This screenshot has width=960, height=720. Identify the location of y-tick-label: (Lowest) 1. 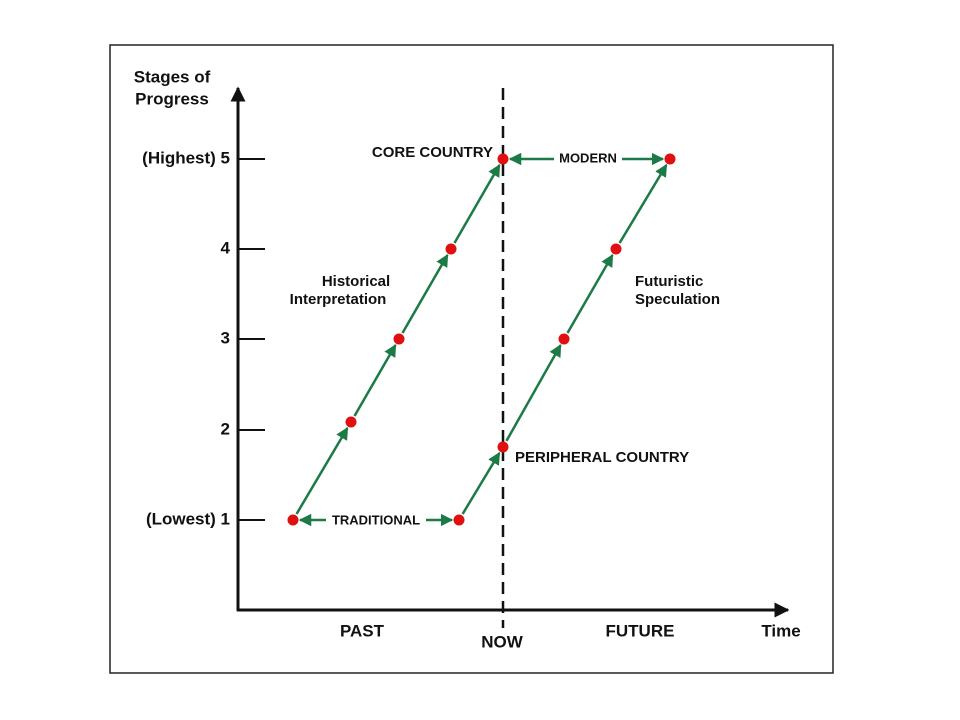
(188, 518).